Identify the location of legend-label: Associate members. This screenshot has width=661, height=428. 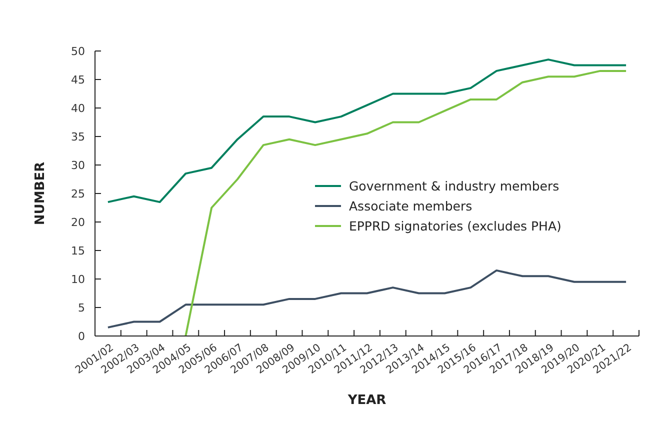
(410, 206).